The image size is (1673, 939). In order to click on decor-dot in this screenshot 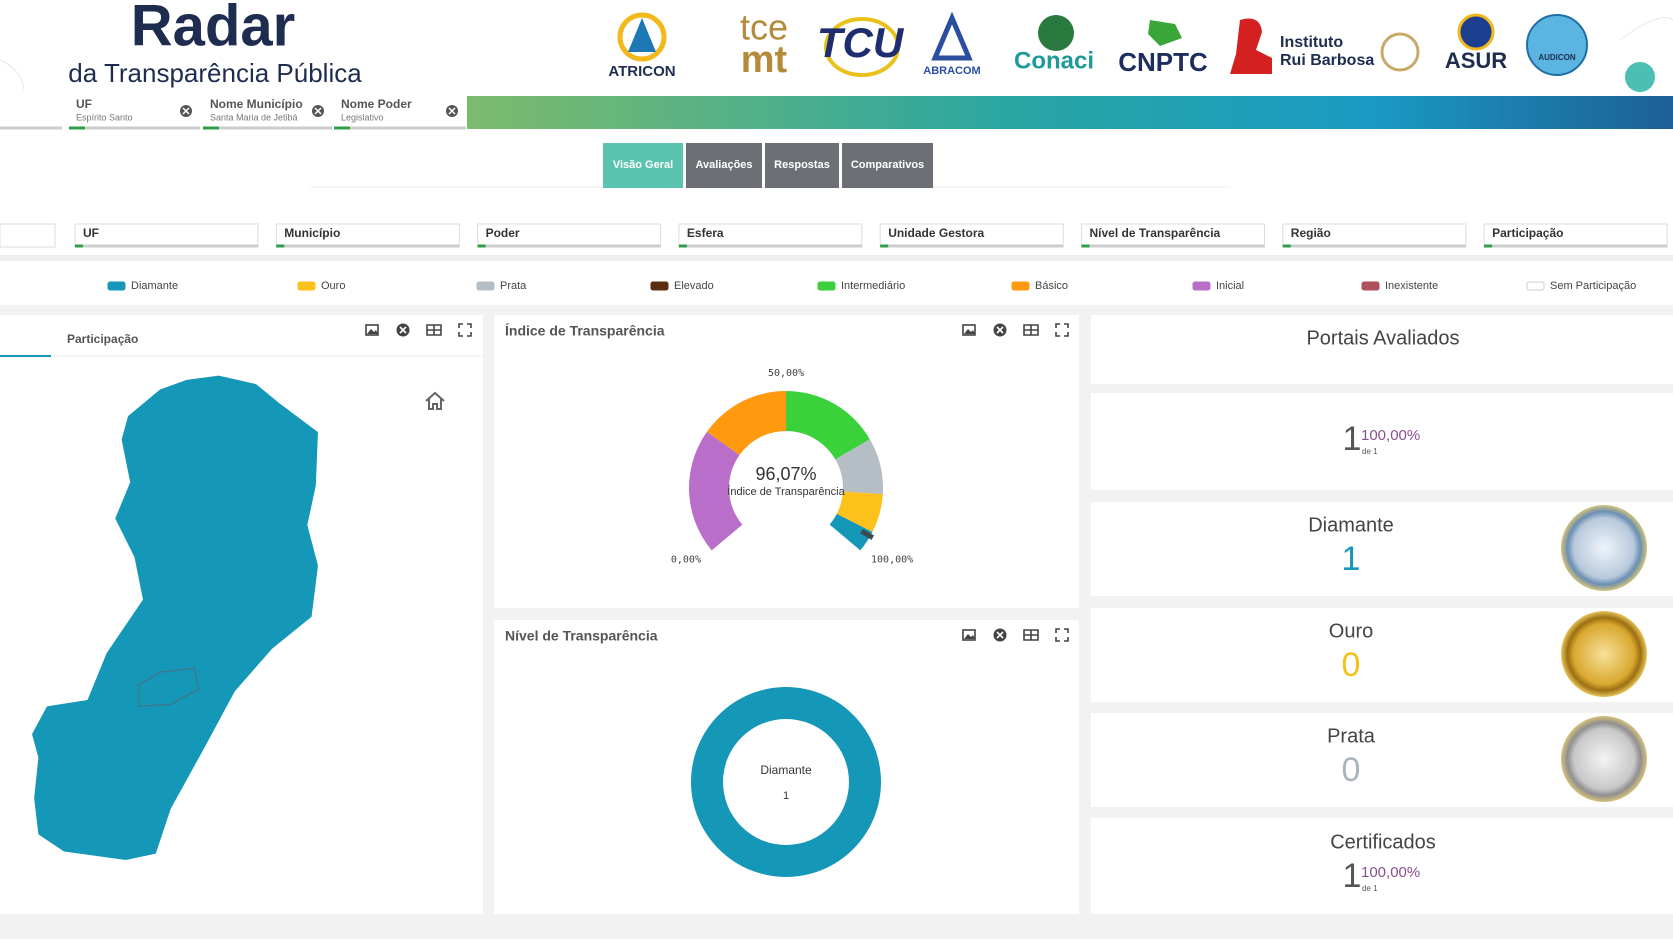, I will do `click(1640, 77)`.